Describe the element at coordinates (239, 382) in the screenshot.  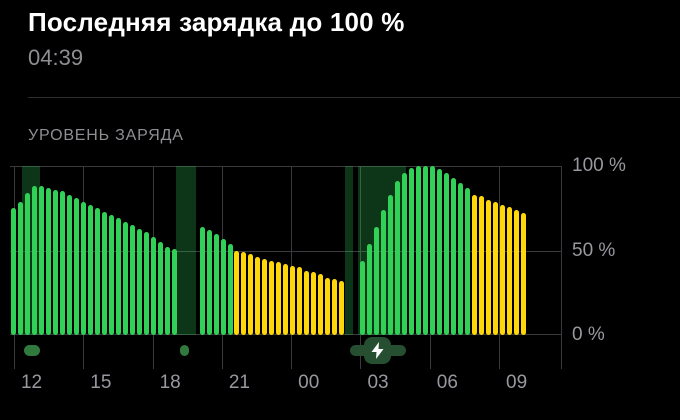
I see `x-axis-label: 21` at that location.